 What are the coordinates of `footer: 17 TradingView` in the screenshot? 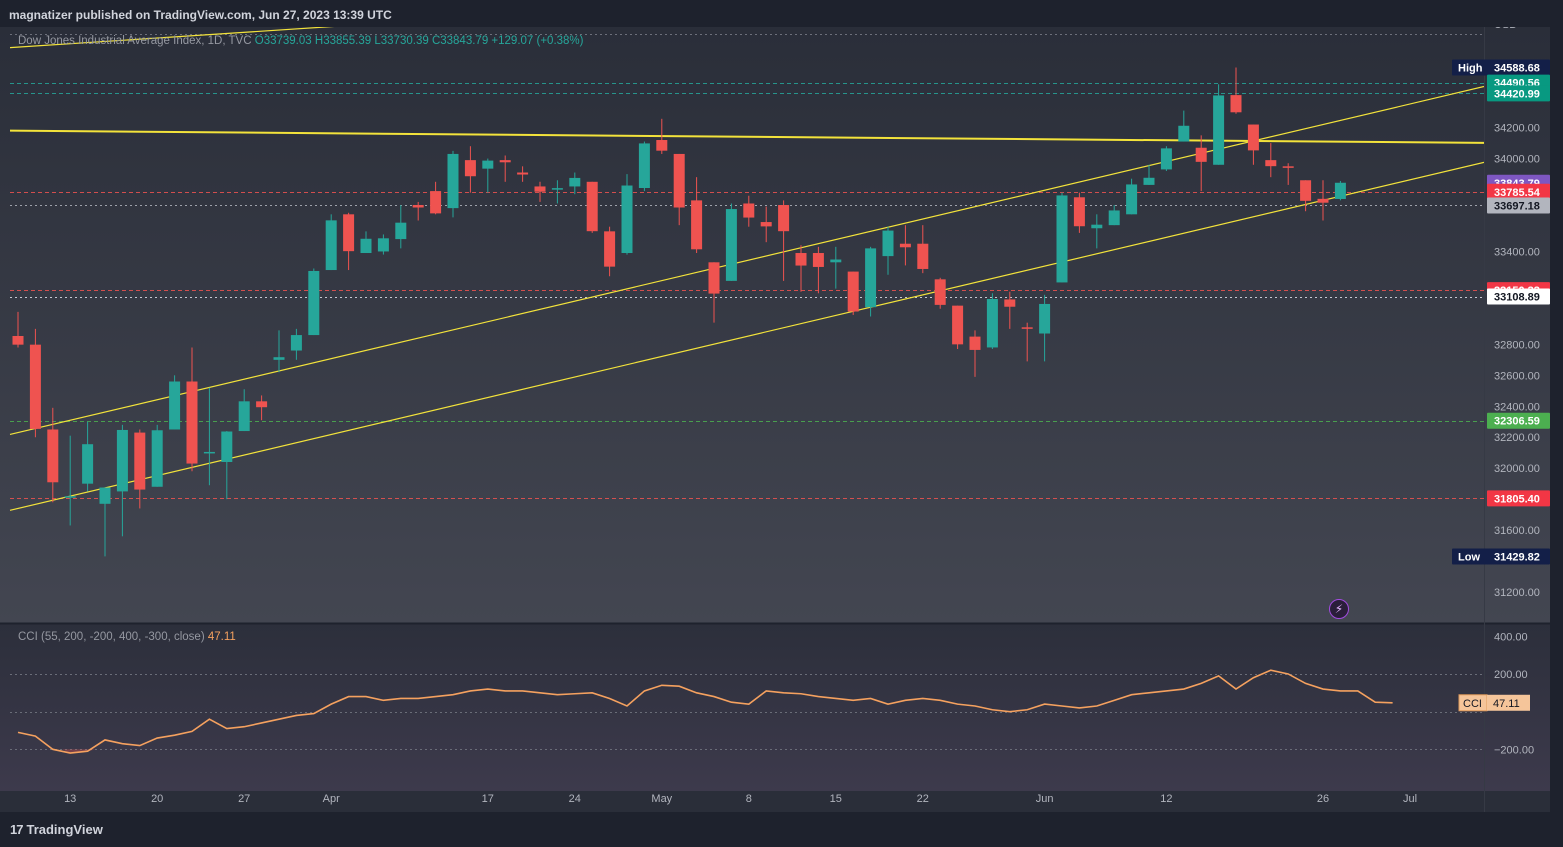 It's located at (781, 829).